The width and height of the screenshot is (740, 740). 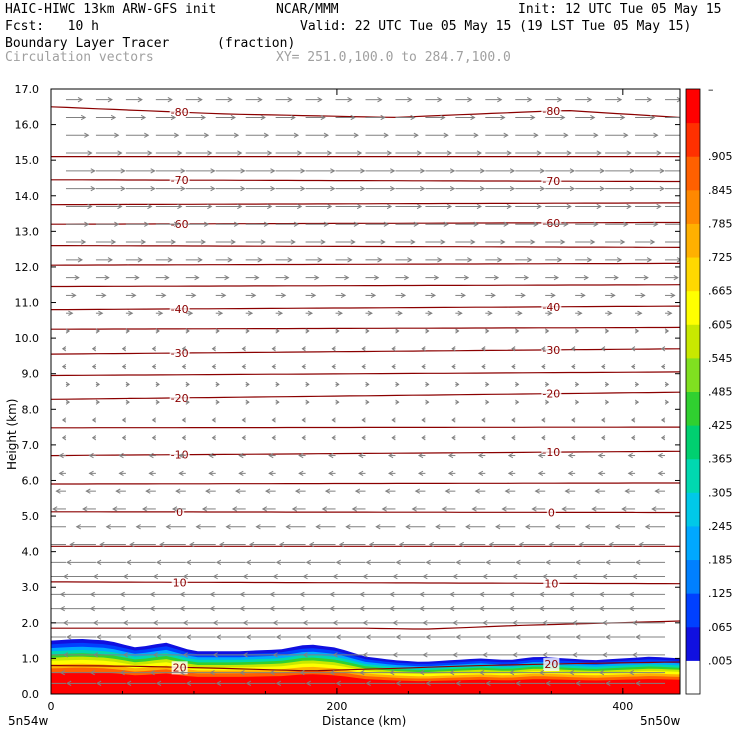 I want to click on init-time: Init: 12 UTC Tue 05 May 15, so click(x=620, y=9).